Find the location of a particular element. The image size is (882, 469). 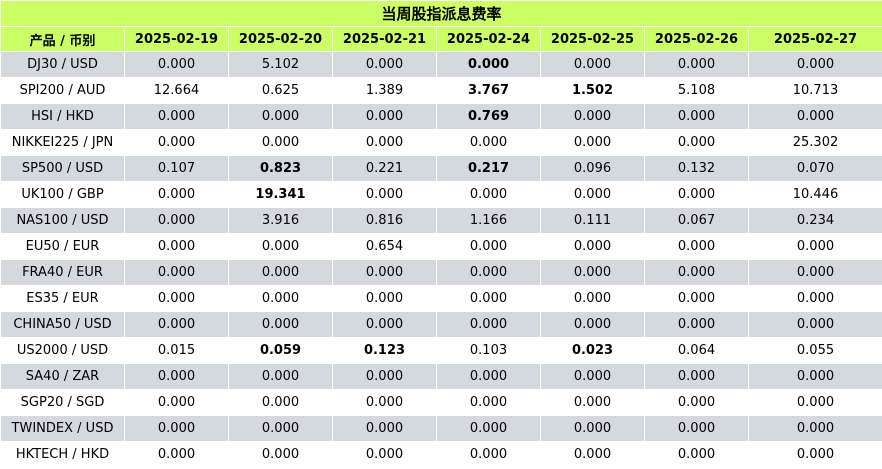

rate-cell: 25.302 is located at coordinates (814, 142).